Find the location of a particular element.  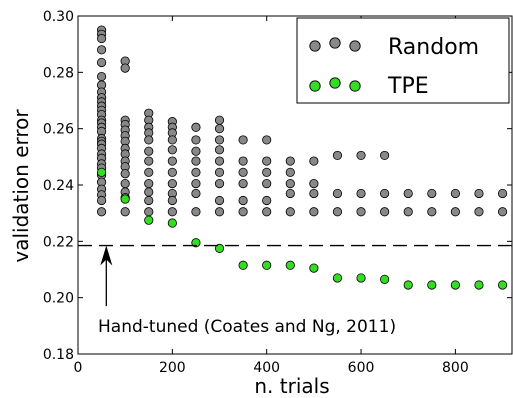

legend-label-tpe: TPE is located at coordinates (408, 86).